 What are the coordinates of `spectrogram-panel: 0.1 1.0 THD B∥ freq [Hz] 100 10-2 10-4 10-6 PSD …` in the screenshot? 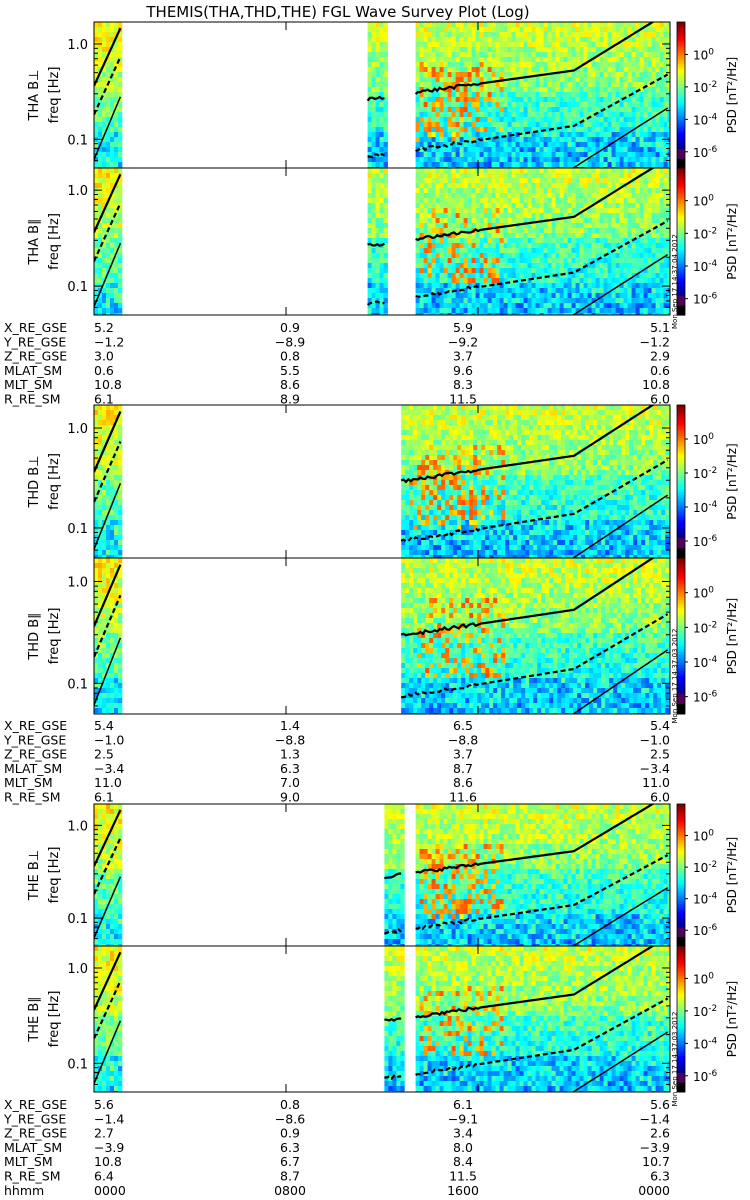 It's located at (383, 640).